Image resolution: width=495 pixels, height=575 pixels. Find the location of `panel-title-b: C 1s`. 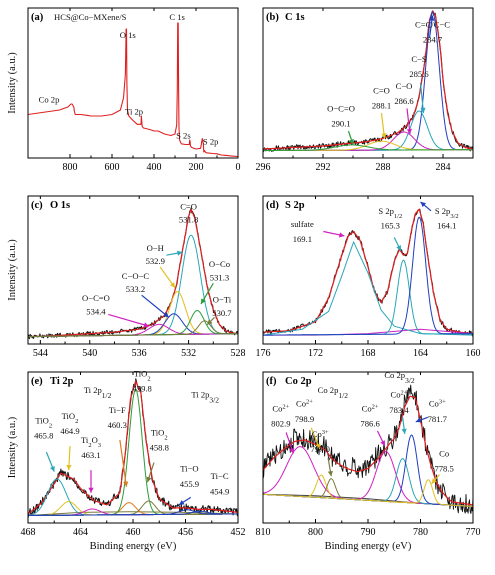

panel-title-b: C 1s is located at coordinates (295, 17).